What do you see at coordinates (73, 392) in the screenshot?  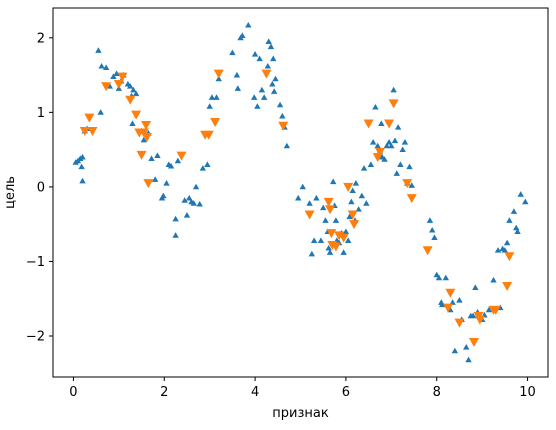 I see `x-tick-label: 0` at bounding box center [73, 392].